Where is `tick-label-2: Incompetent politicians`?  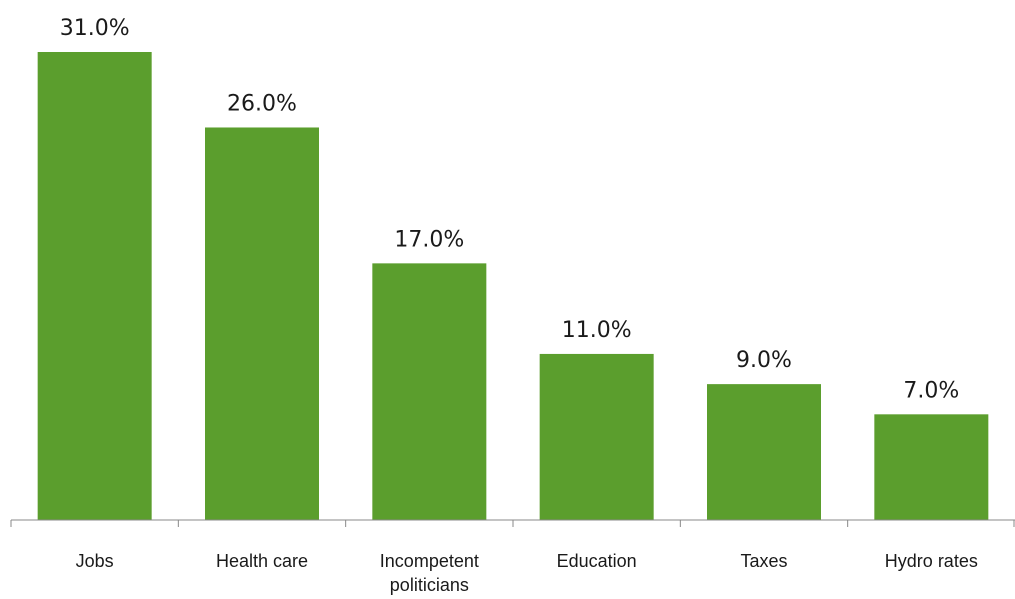
tick-label-2: Incompetent politicians is located at coordinates (429, 573).